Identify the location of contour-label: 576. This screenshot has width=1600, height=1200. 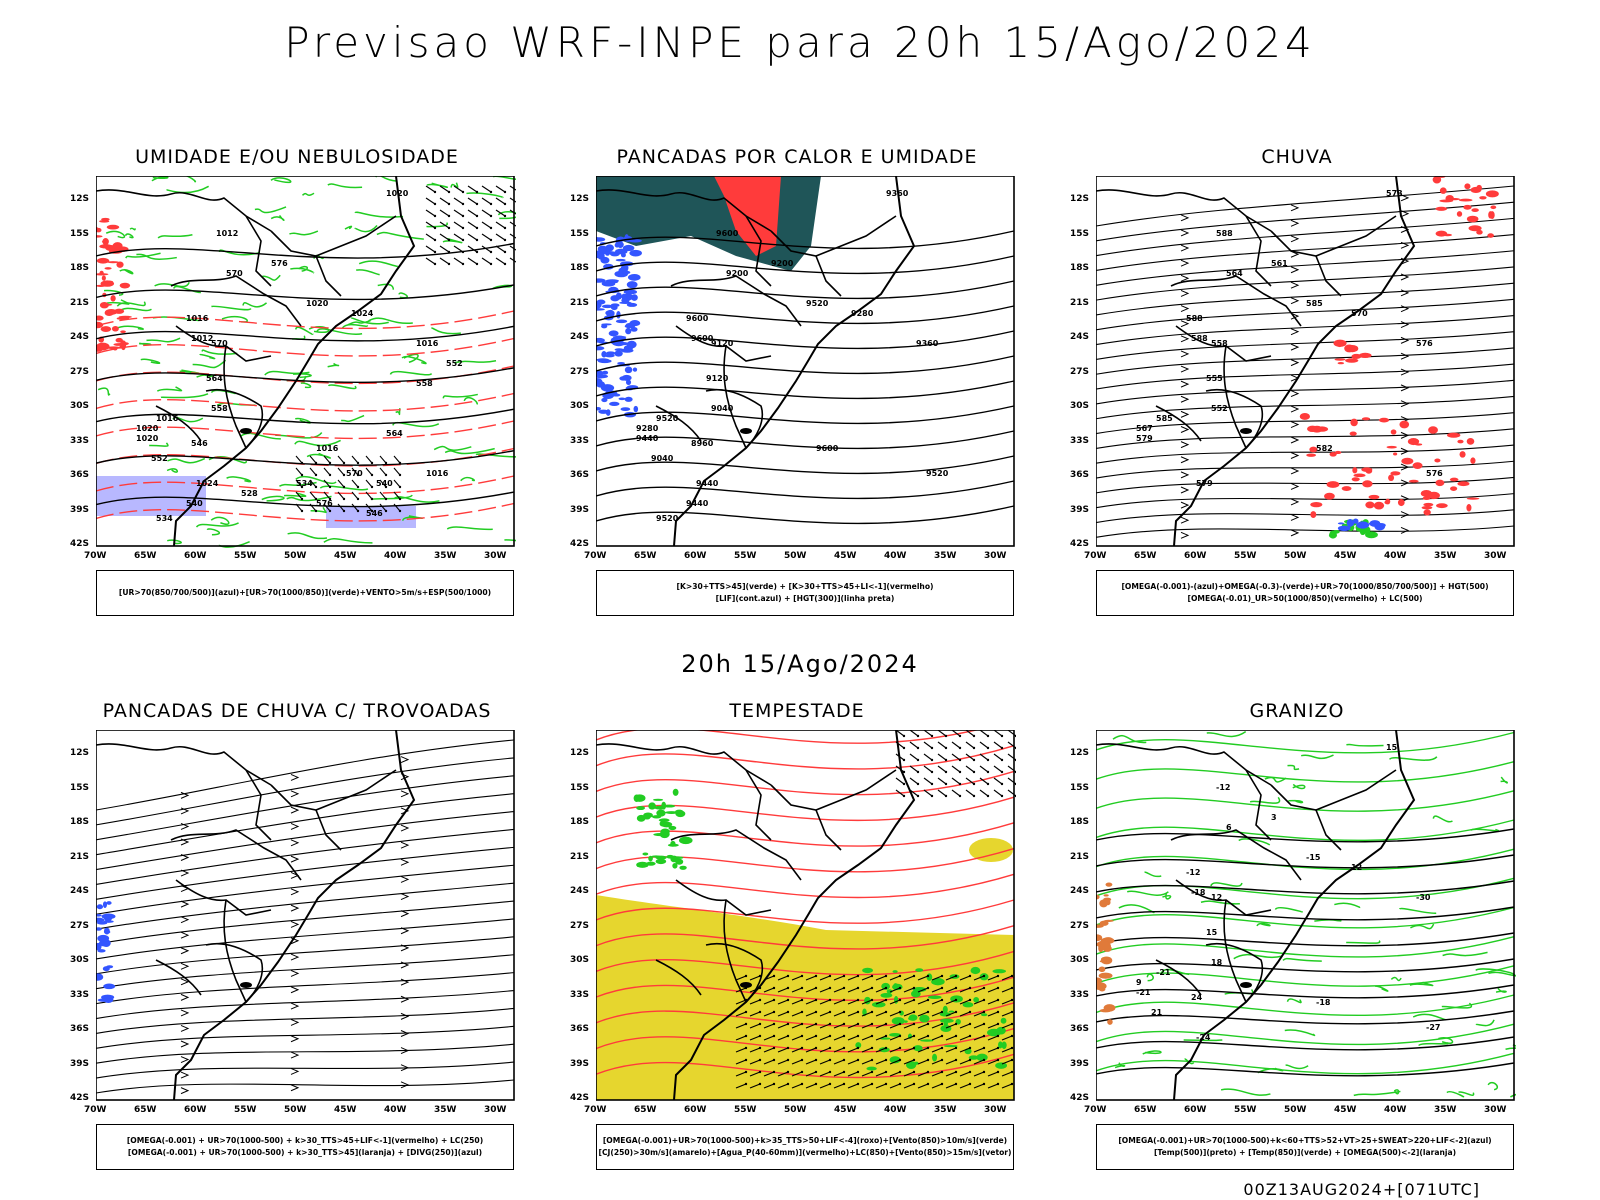
(324, 503).